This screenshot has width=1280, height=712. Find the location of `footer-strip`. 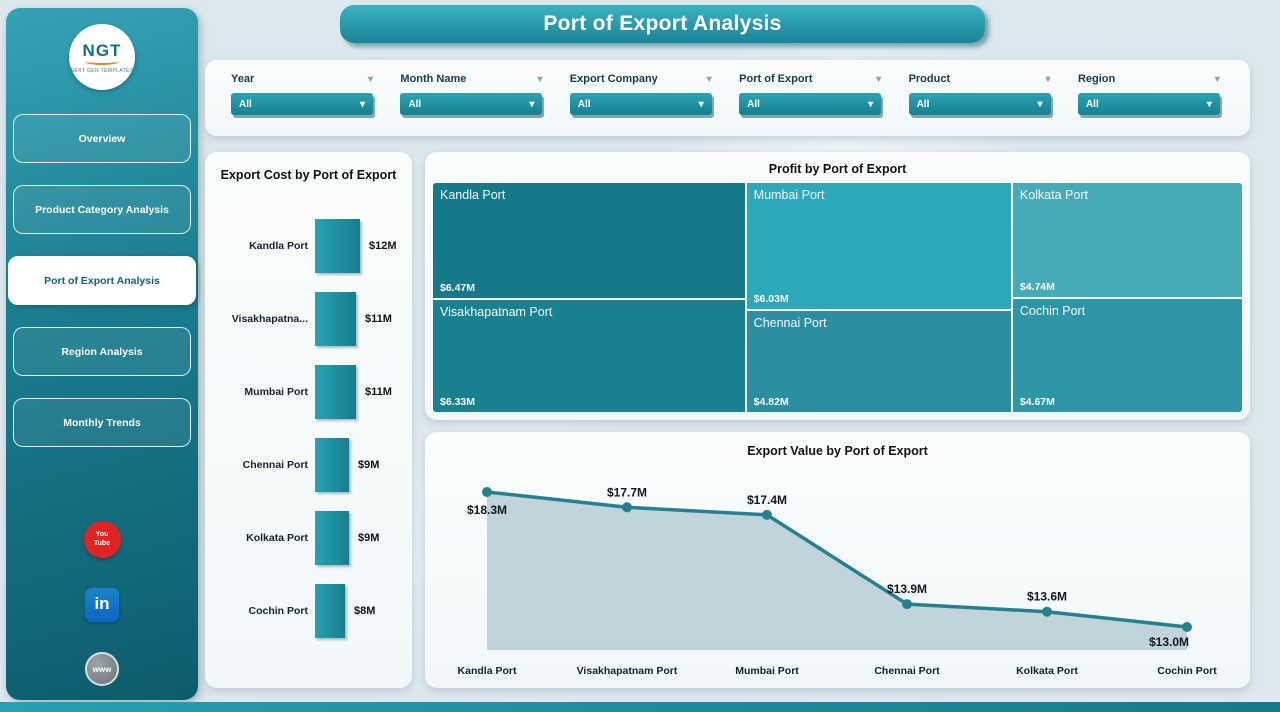

footer-strip is located at coordinates (640, 707).